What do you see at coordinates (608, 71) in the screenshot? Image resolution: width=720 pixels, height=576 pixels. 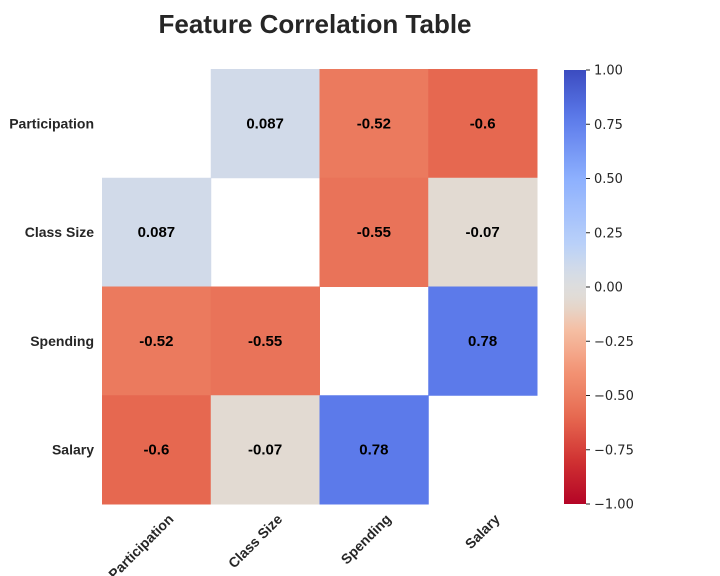 I see `colorbar-tick-label: 1.00` at bounding box center [608, 71].